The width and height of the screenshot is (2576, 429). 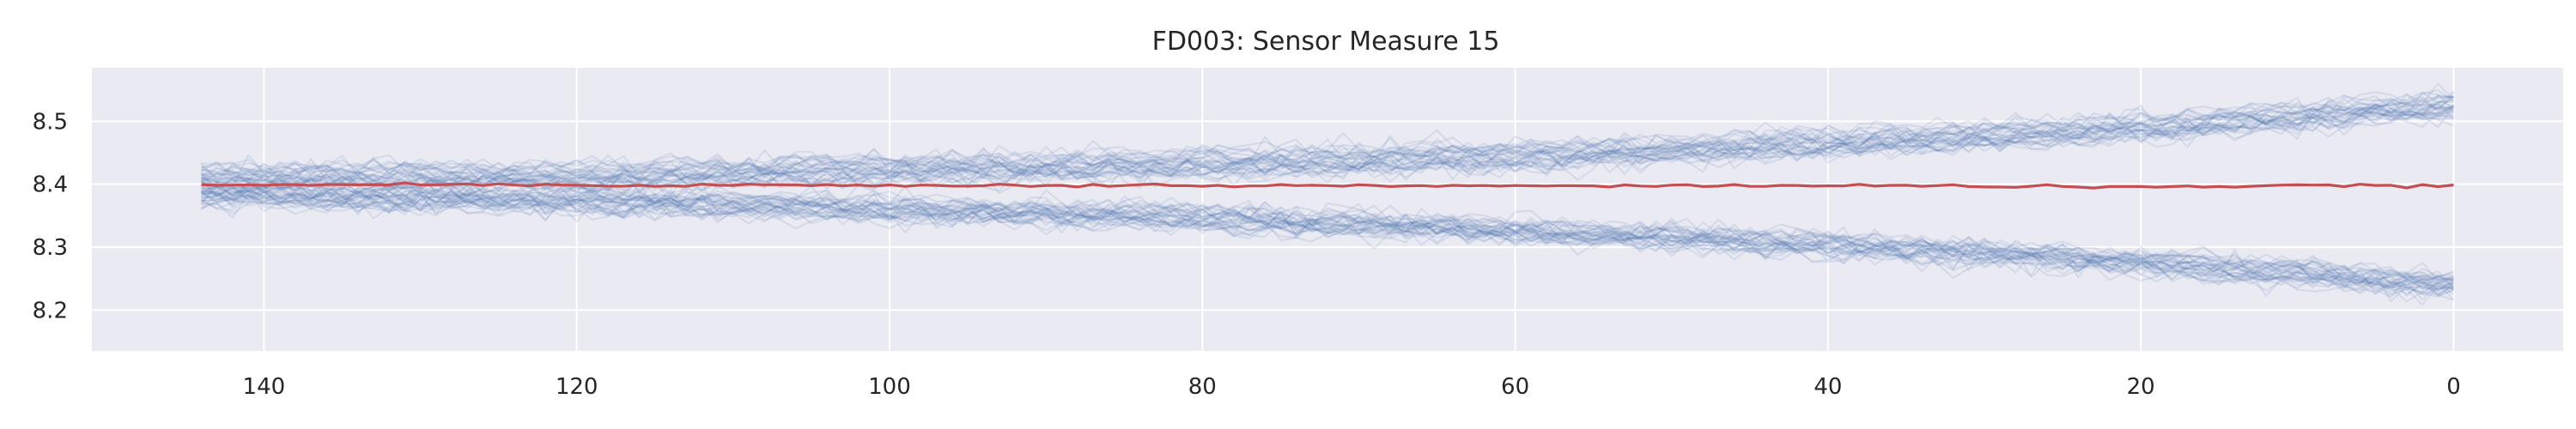 I want to click on x-tick-label: 20, so click(x=2141, y=387).